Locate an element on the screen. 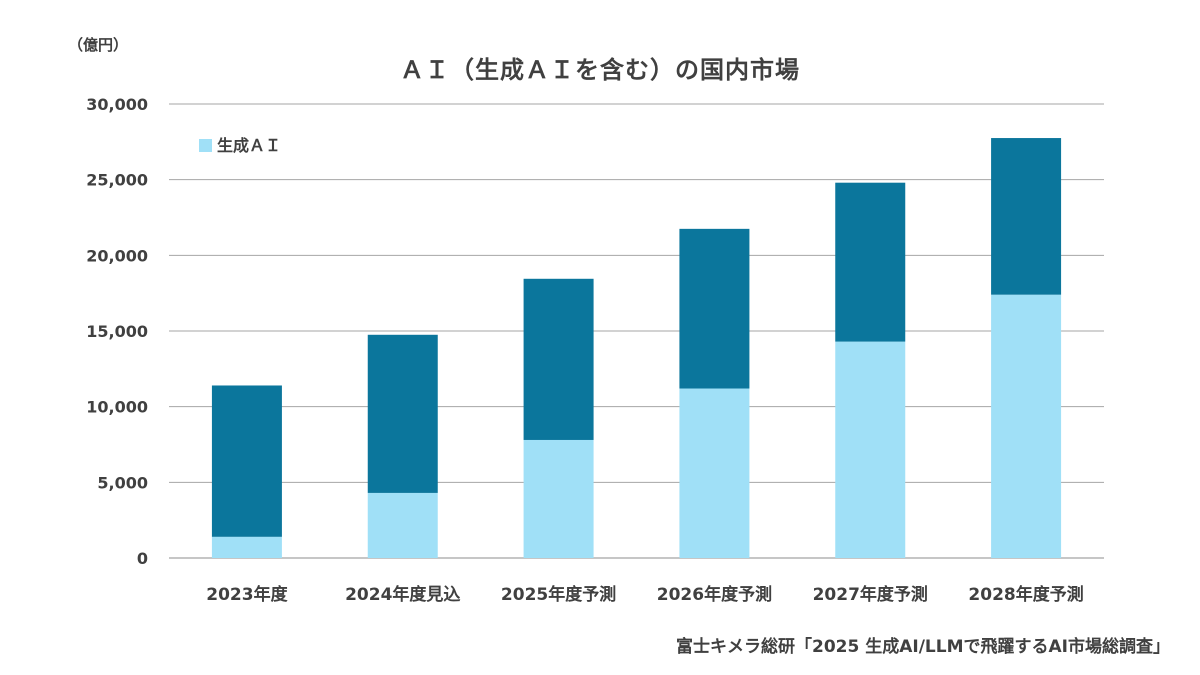 Image resolution: width=1200 pixels, height=675 pixels. source-note: 富士キメラ総研「2025 生成AI/LLMで飛躍するAI市場総調査」 is located at coordinates (923, 647).